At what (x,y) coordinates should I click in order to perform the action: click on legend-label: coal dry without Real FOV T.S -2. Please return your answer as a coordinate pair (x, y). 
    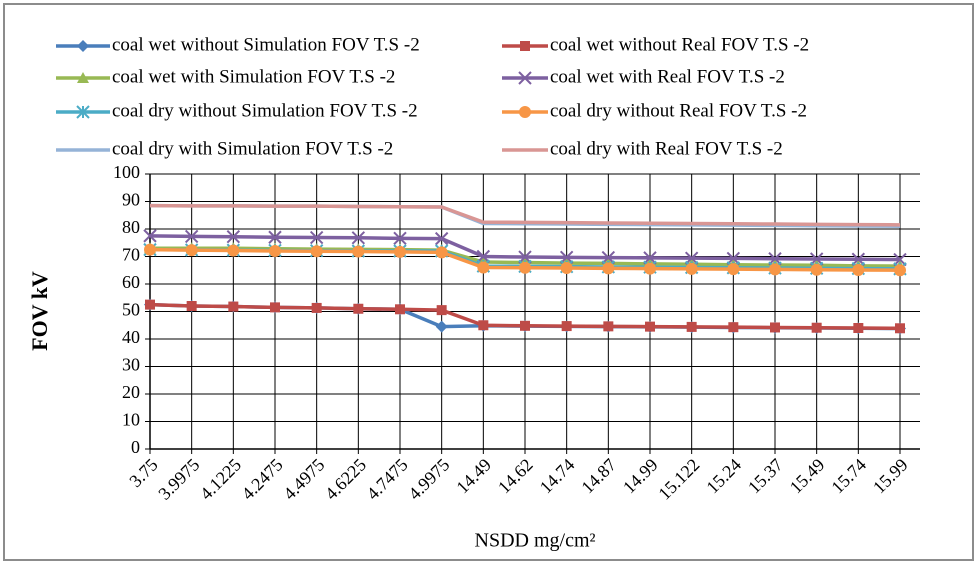
    Looking at the image, I should click on (678, 110).